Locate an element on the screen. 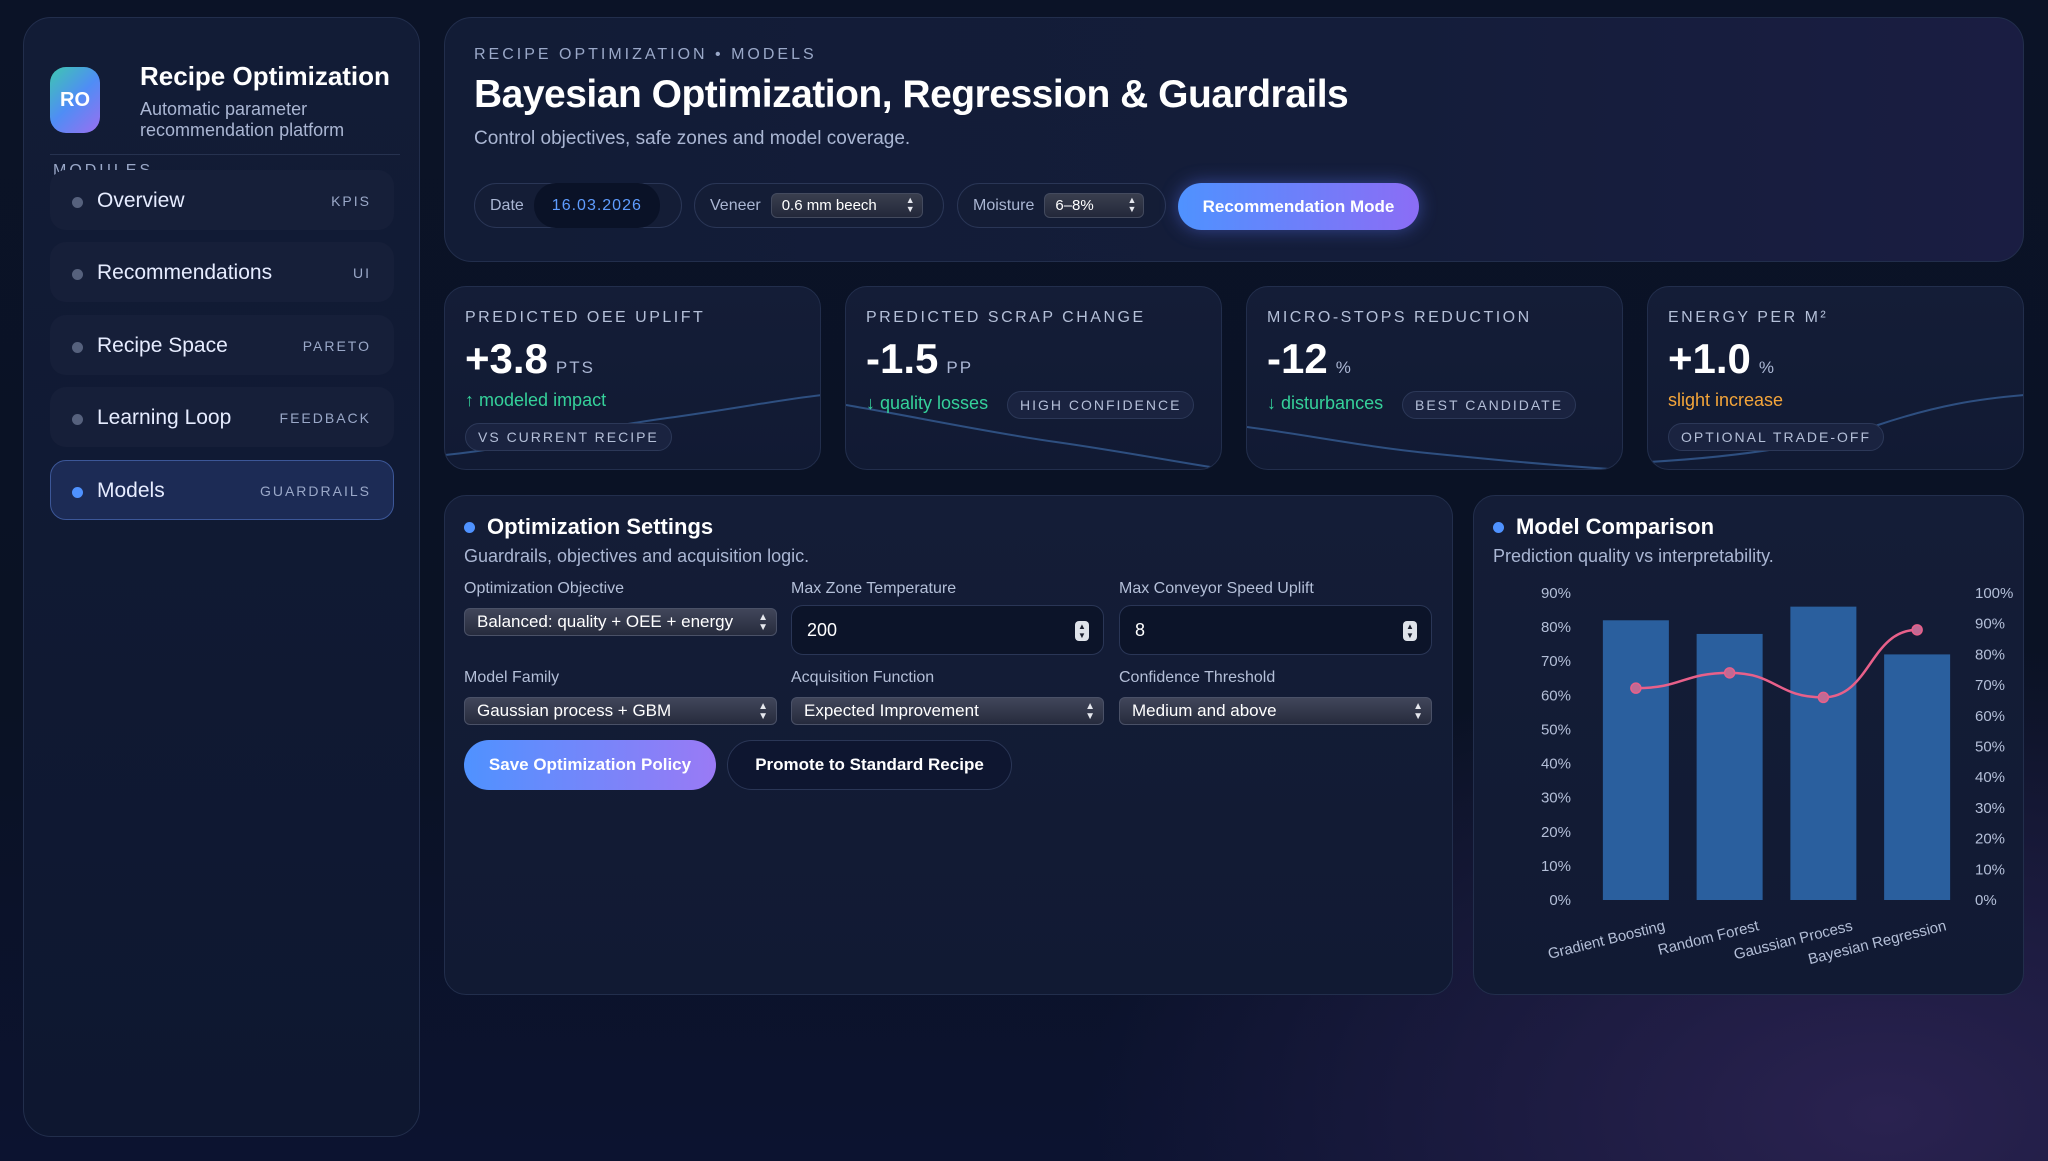 This screenshot has height=1161, width=2048. sidebar-item-label: Models is located at coordinates (131, 490).